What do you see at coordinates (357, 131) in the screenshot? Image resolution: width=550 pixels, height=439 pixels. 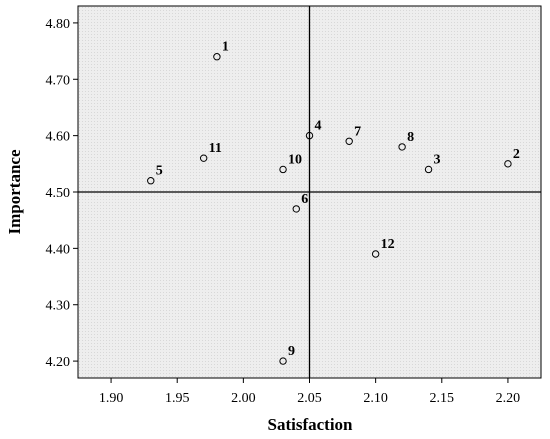 I see `point-label-7: 7` at bounding box center [357, 131].